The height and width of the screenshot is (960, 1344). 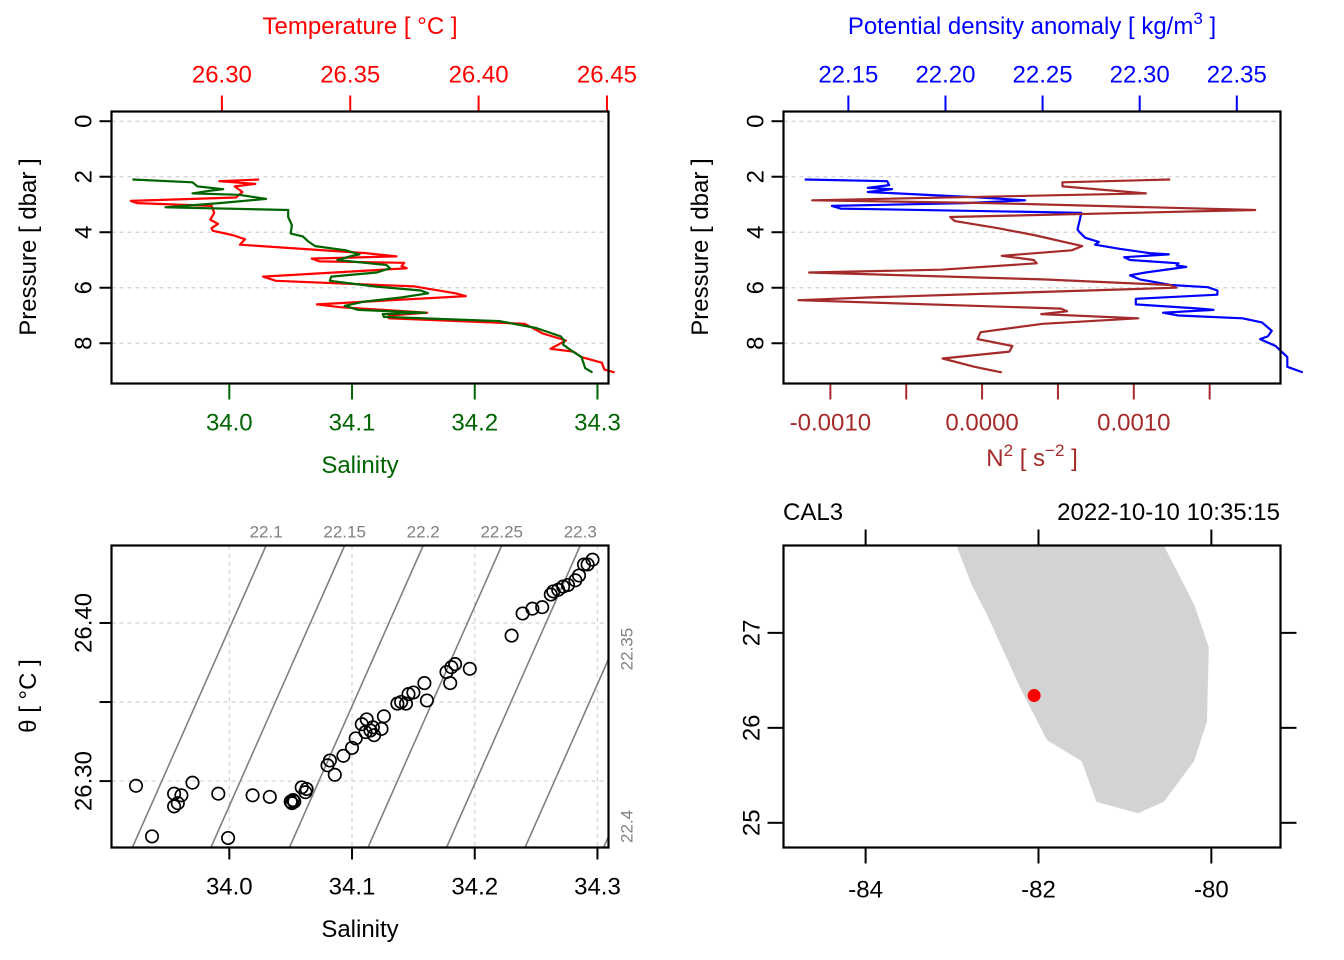 What do you see at coordinates (580, 532) in the screenshot?
I see `isopycnal-label: 22.3` at bounding box center [580, 532].